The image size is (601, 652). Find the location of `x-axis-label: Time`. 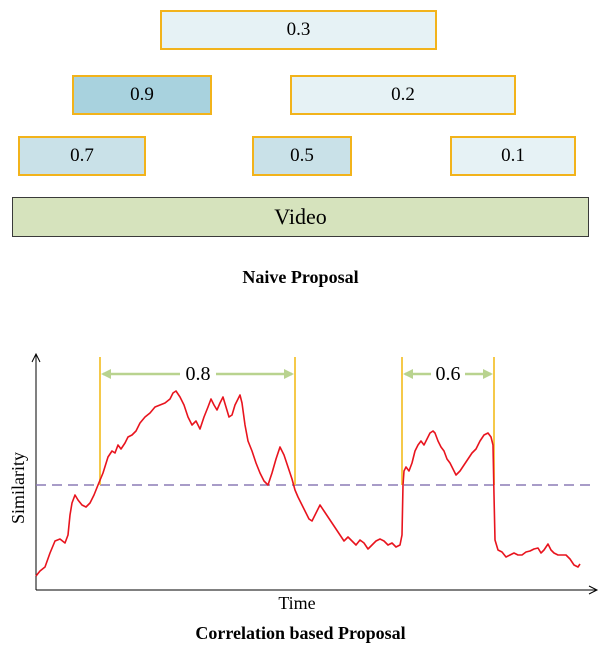

x-axis-label: Time is located at coordinates (296, 603).